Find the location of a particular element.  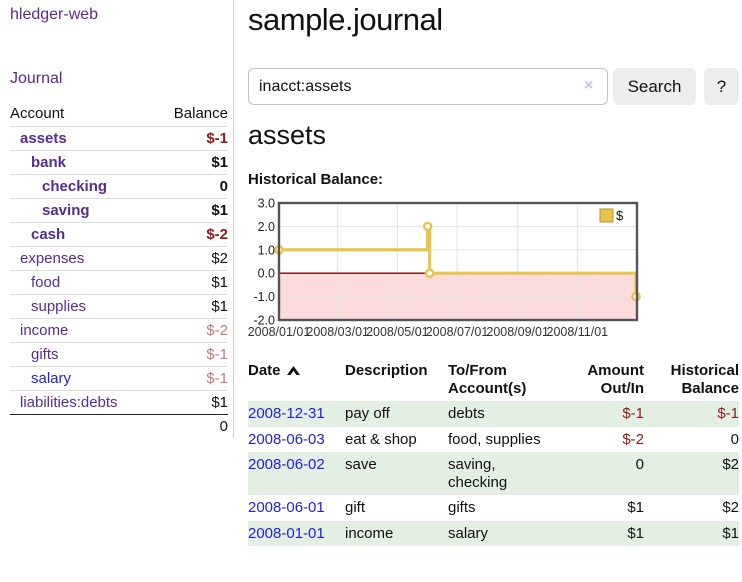

y-axis-tick-label: 2.0 is located at coordinates (266, 227).